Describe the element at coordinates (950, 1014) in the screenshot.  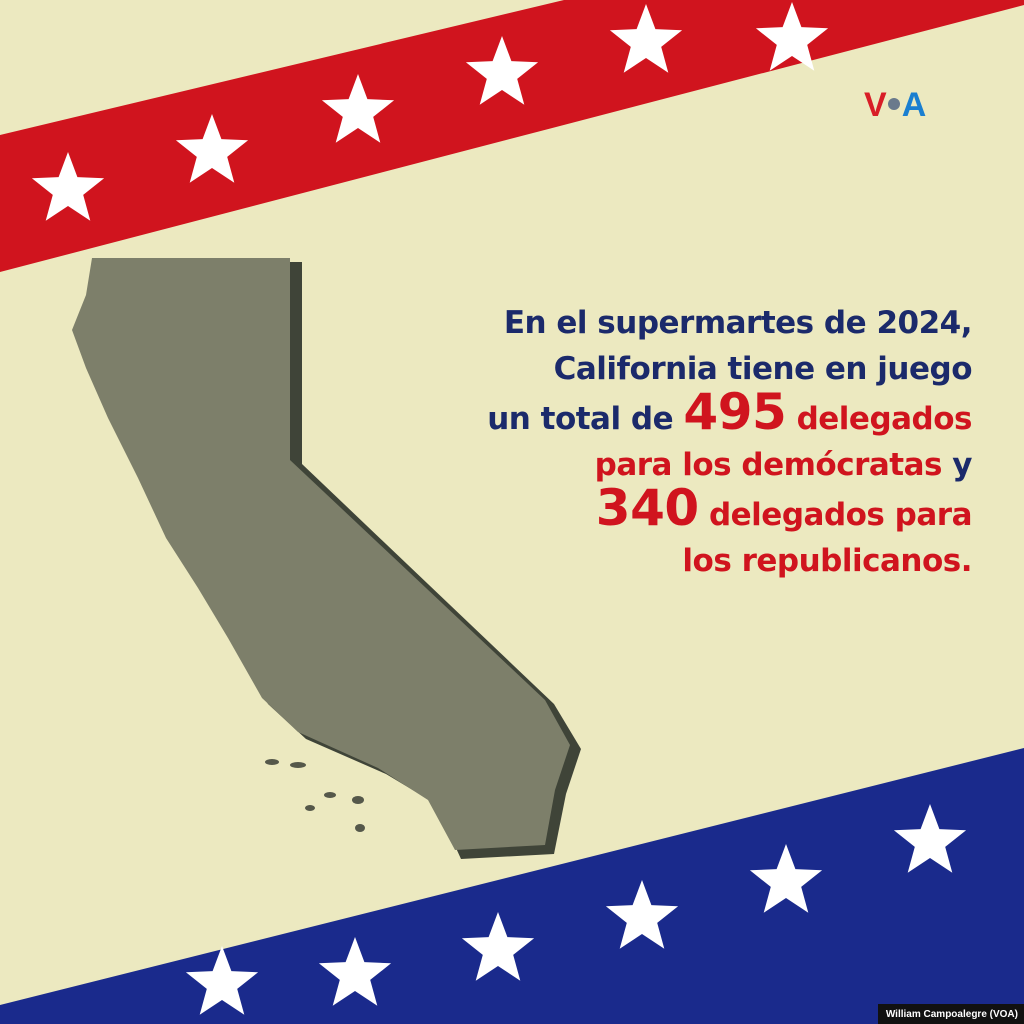
I see `photo-credit: William Campoalegre (VOA)` at that location.